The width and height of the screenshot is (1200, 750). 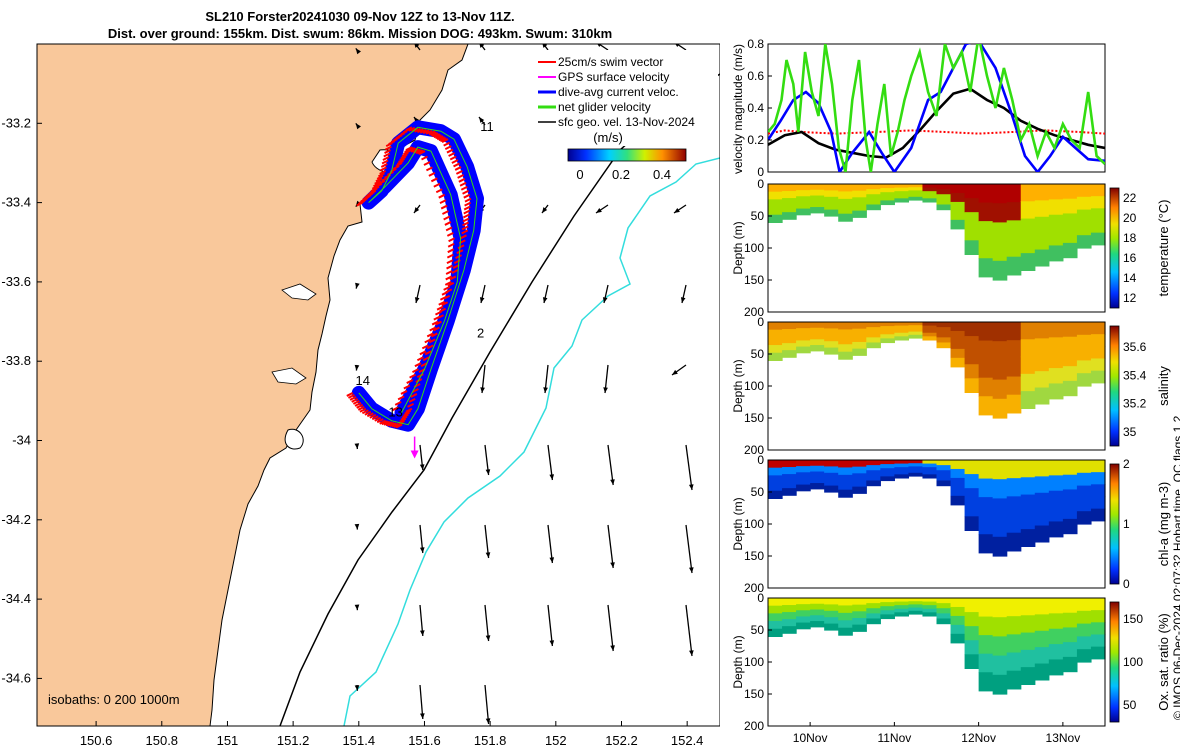 What do you see at coordinates (738, 109) in the screenshot?
I see `velocity-ylabel: velocity magnitude (m/s)` at bounding box center [738, 109].